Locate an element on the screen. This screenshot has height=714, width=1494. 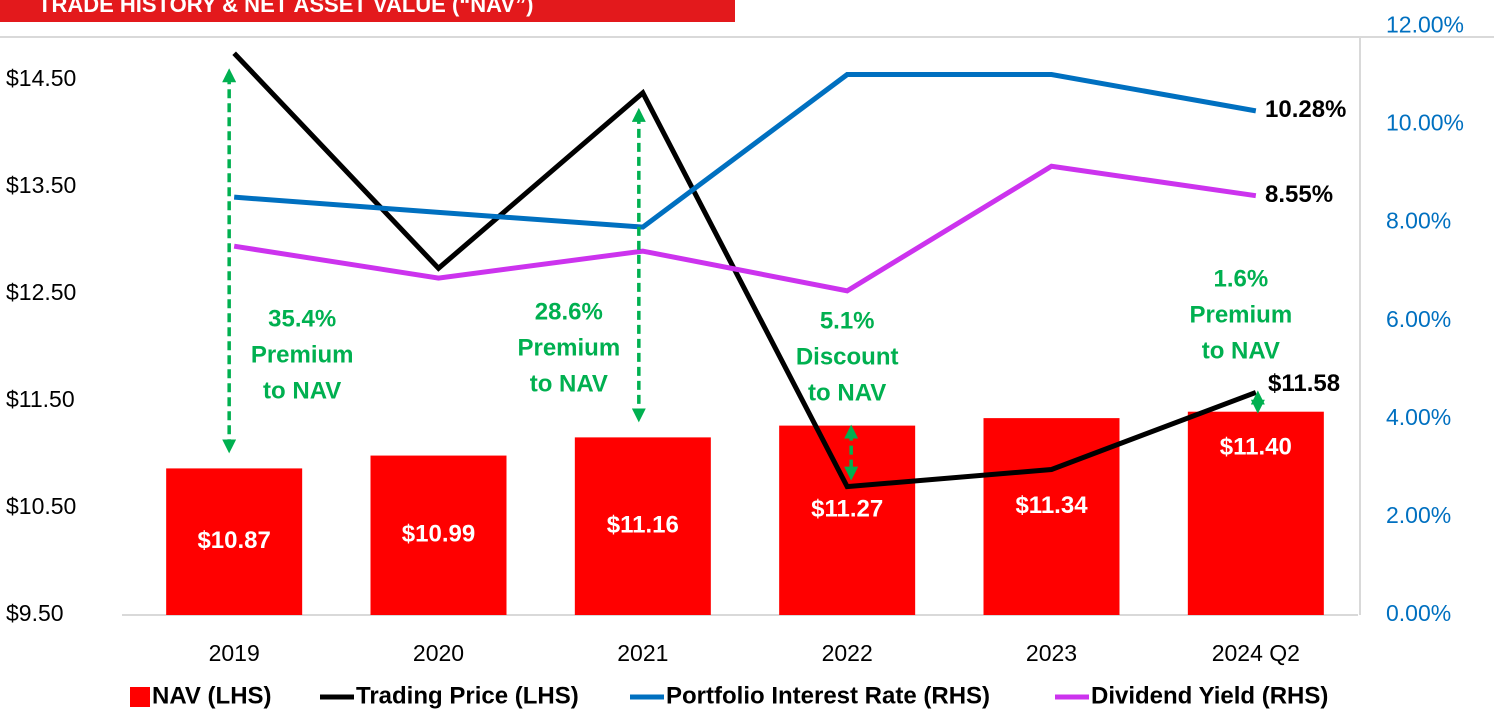
annotation-text: 35.4% is located at coordinates (302, 318).